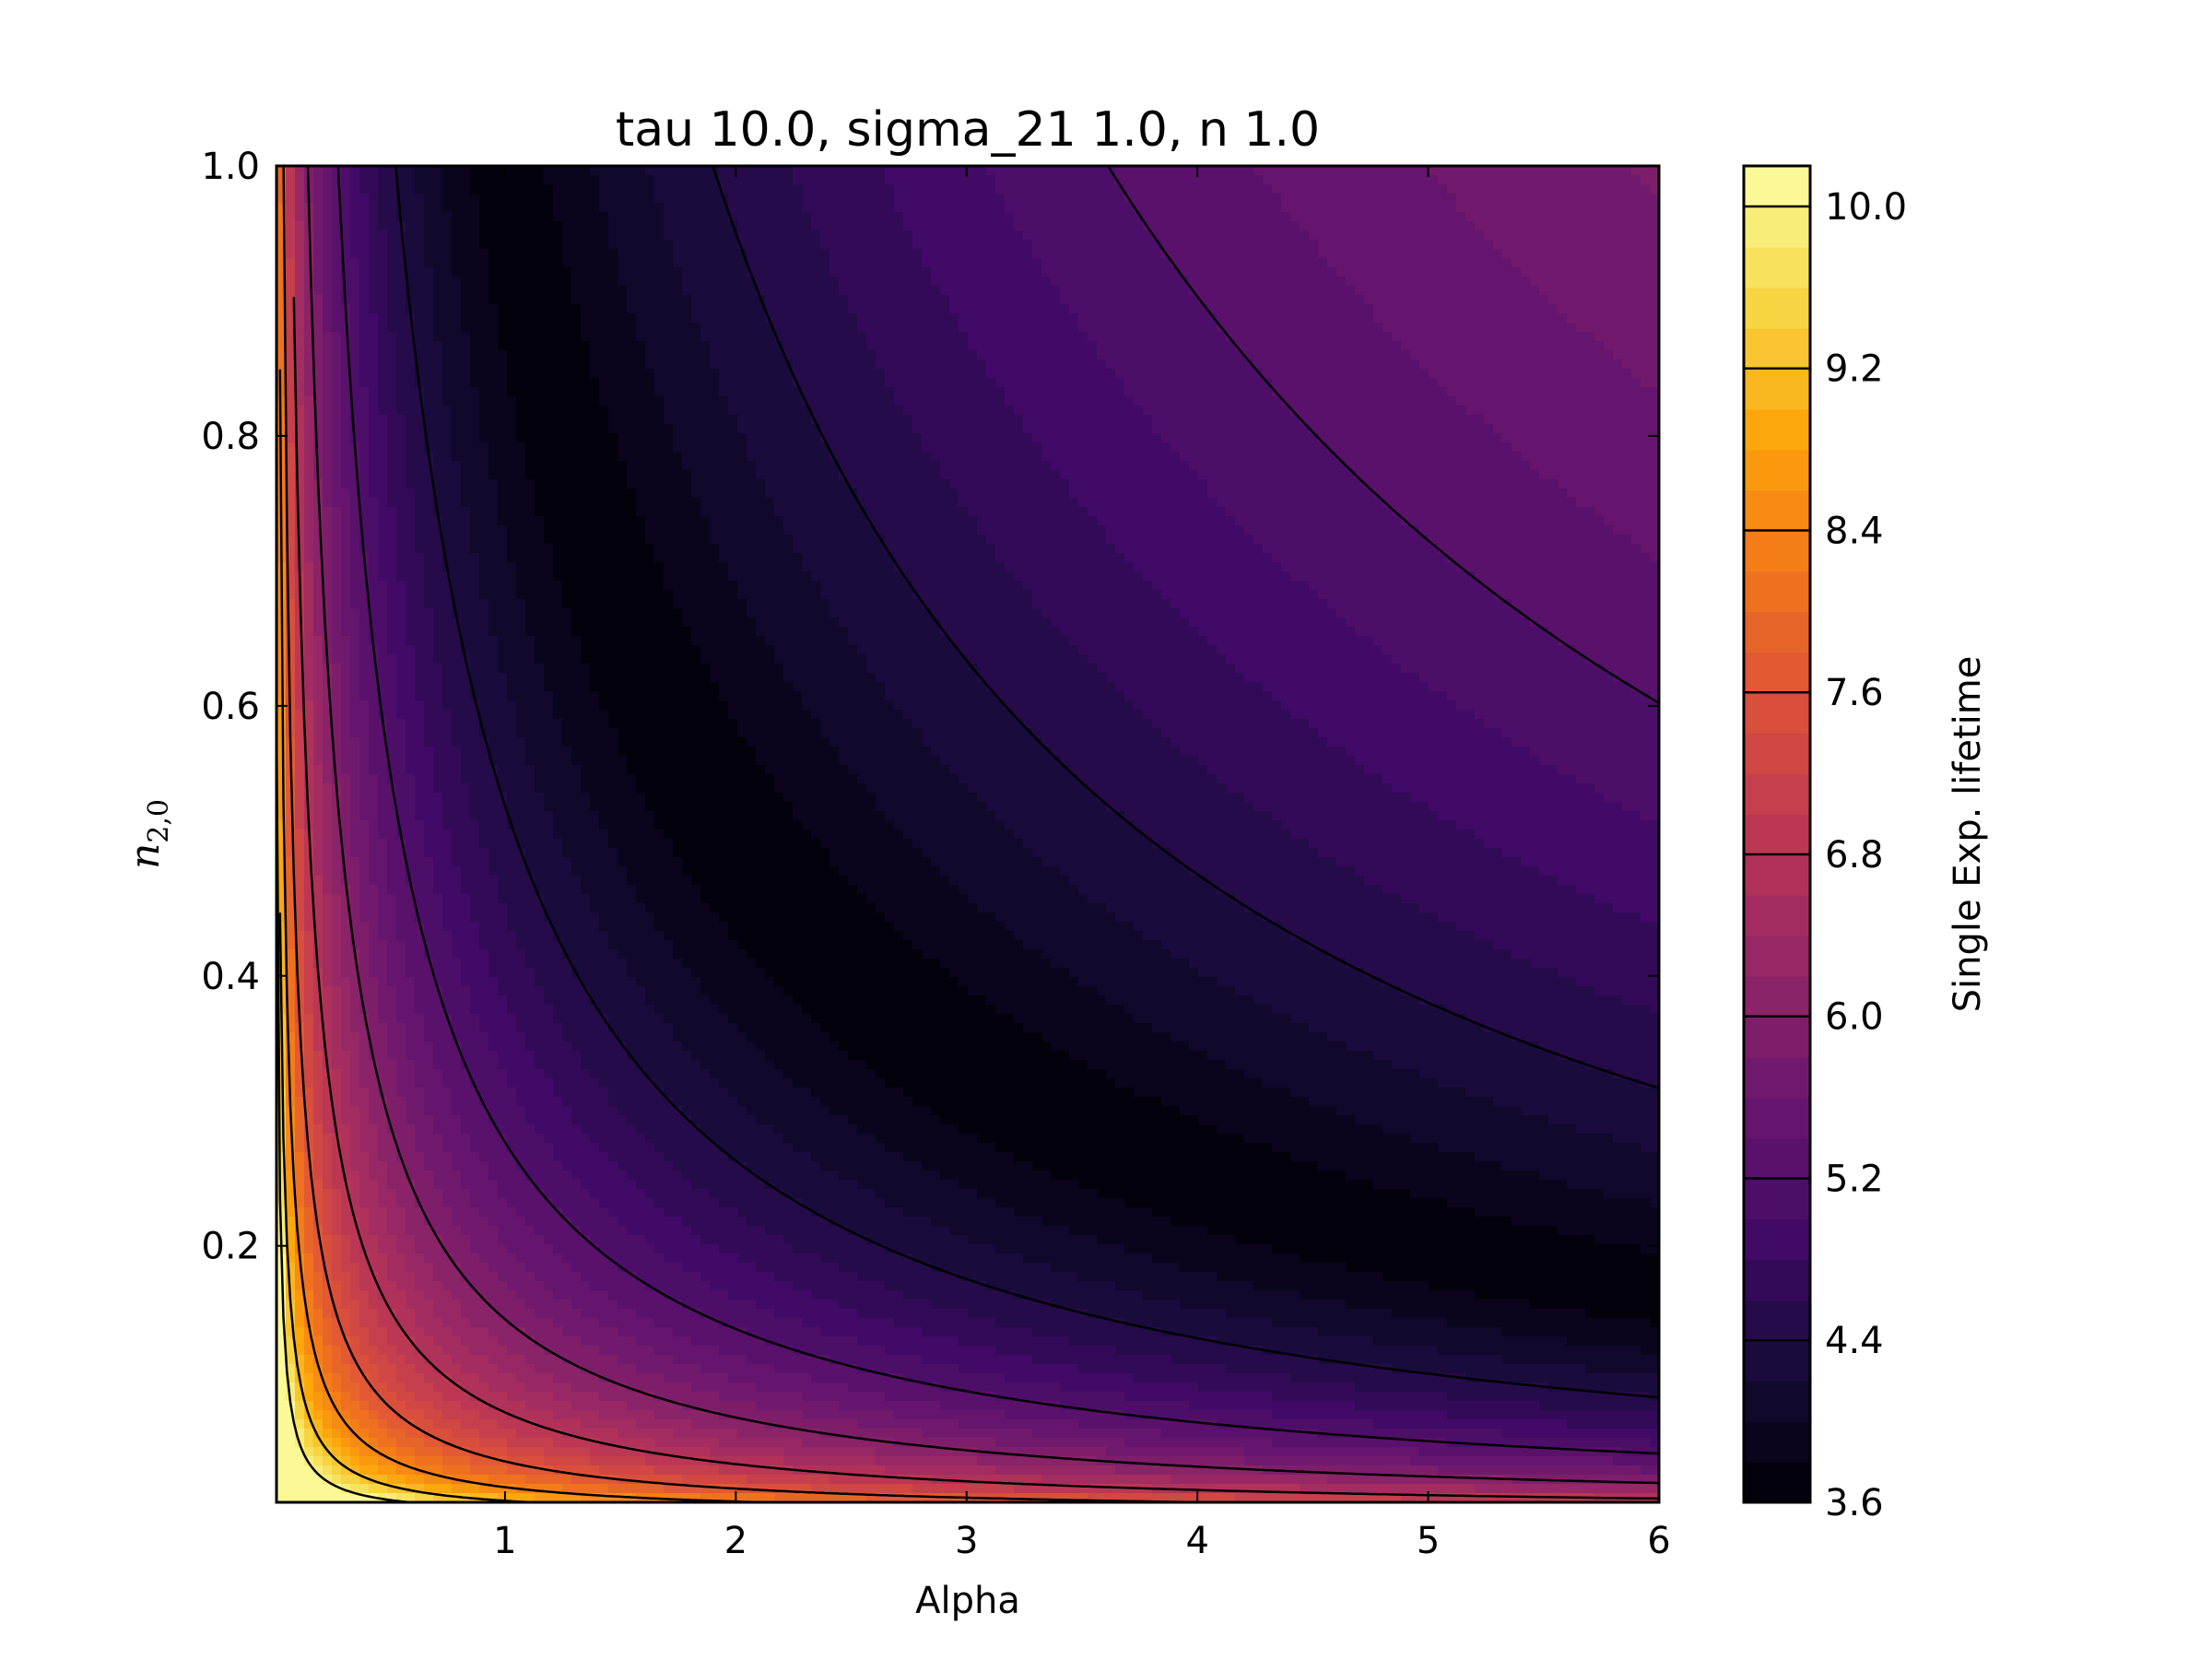  Describe the element at coordinates (1777, 1239) in the screenshot. I see `colorbar-level` at that location.